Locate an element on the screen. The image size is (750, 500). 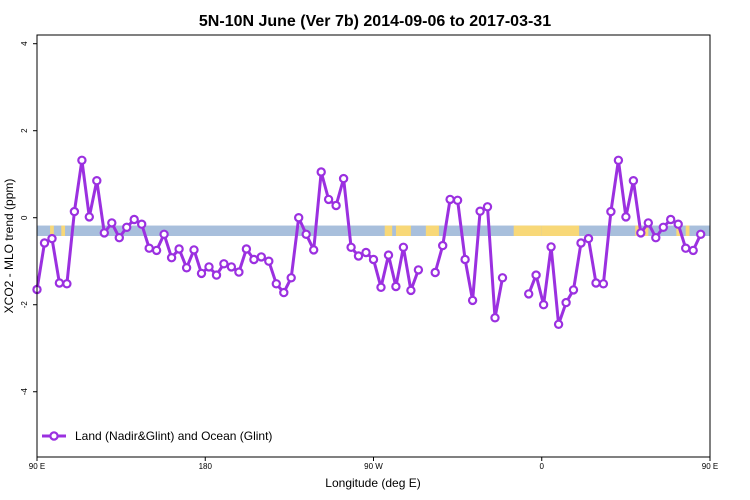
legend: Land (Nadir&Glint) and Ocean (Glint) is located at coordinates (157, 436).